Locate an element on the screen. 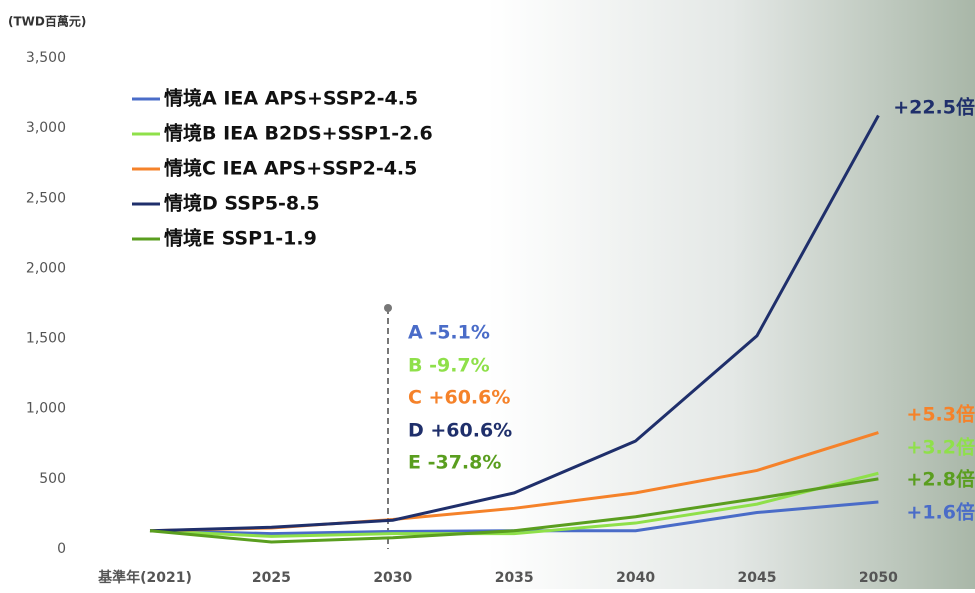  y-tick-label: 2,000 is located at coordinates (46, 268).